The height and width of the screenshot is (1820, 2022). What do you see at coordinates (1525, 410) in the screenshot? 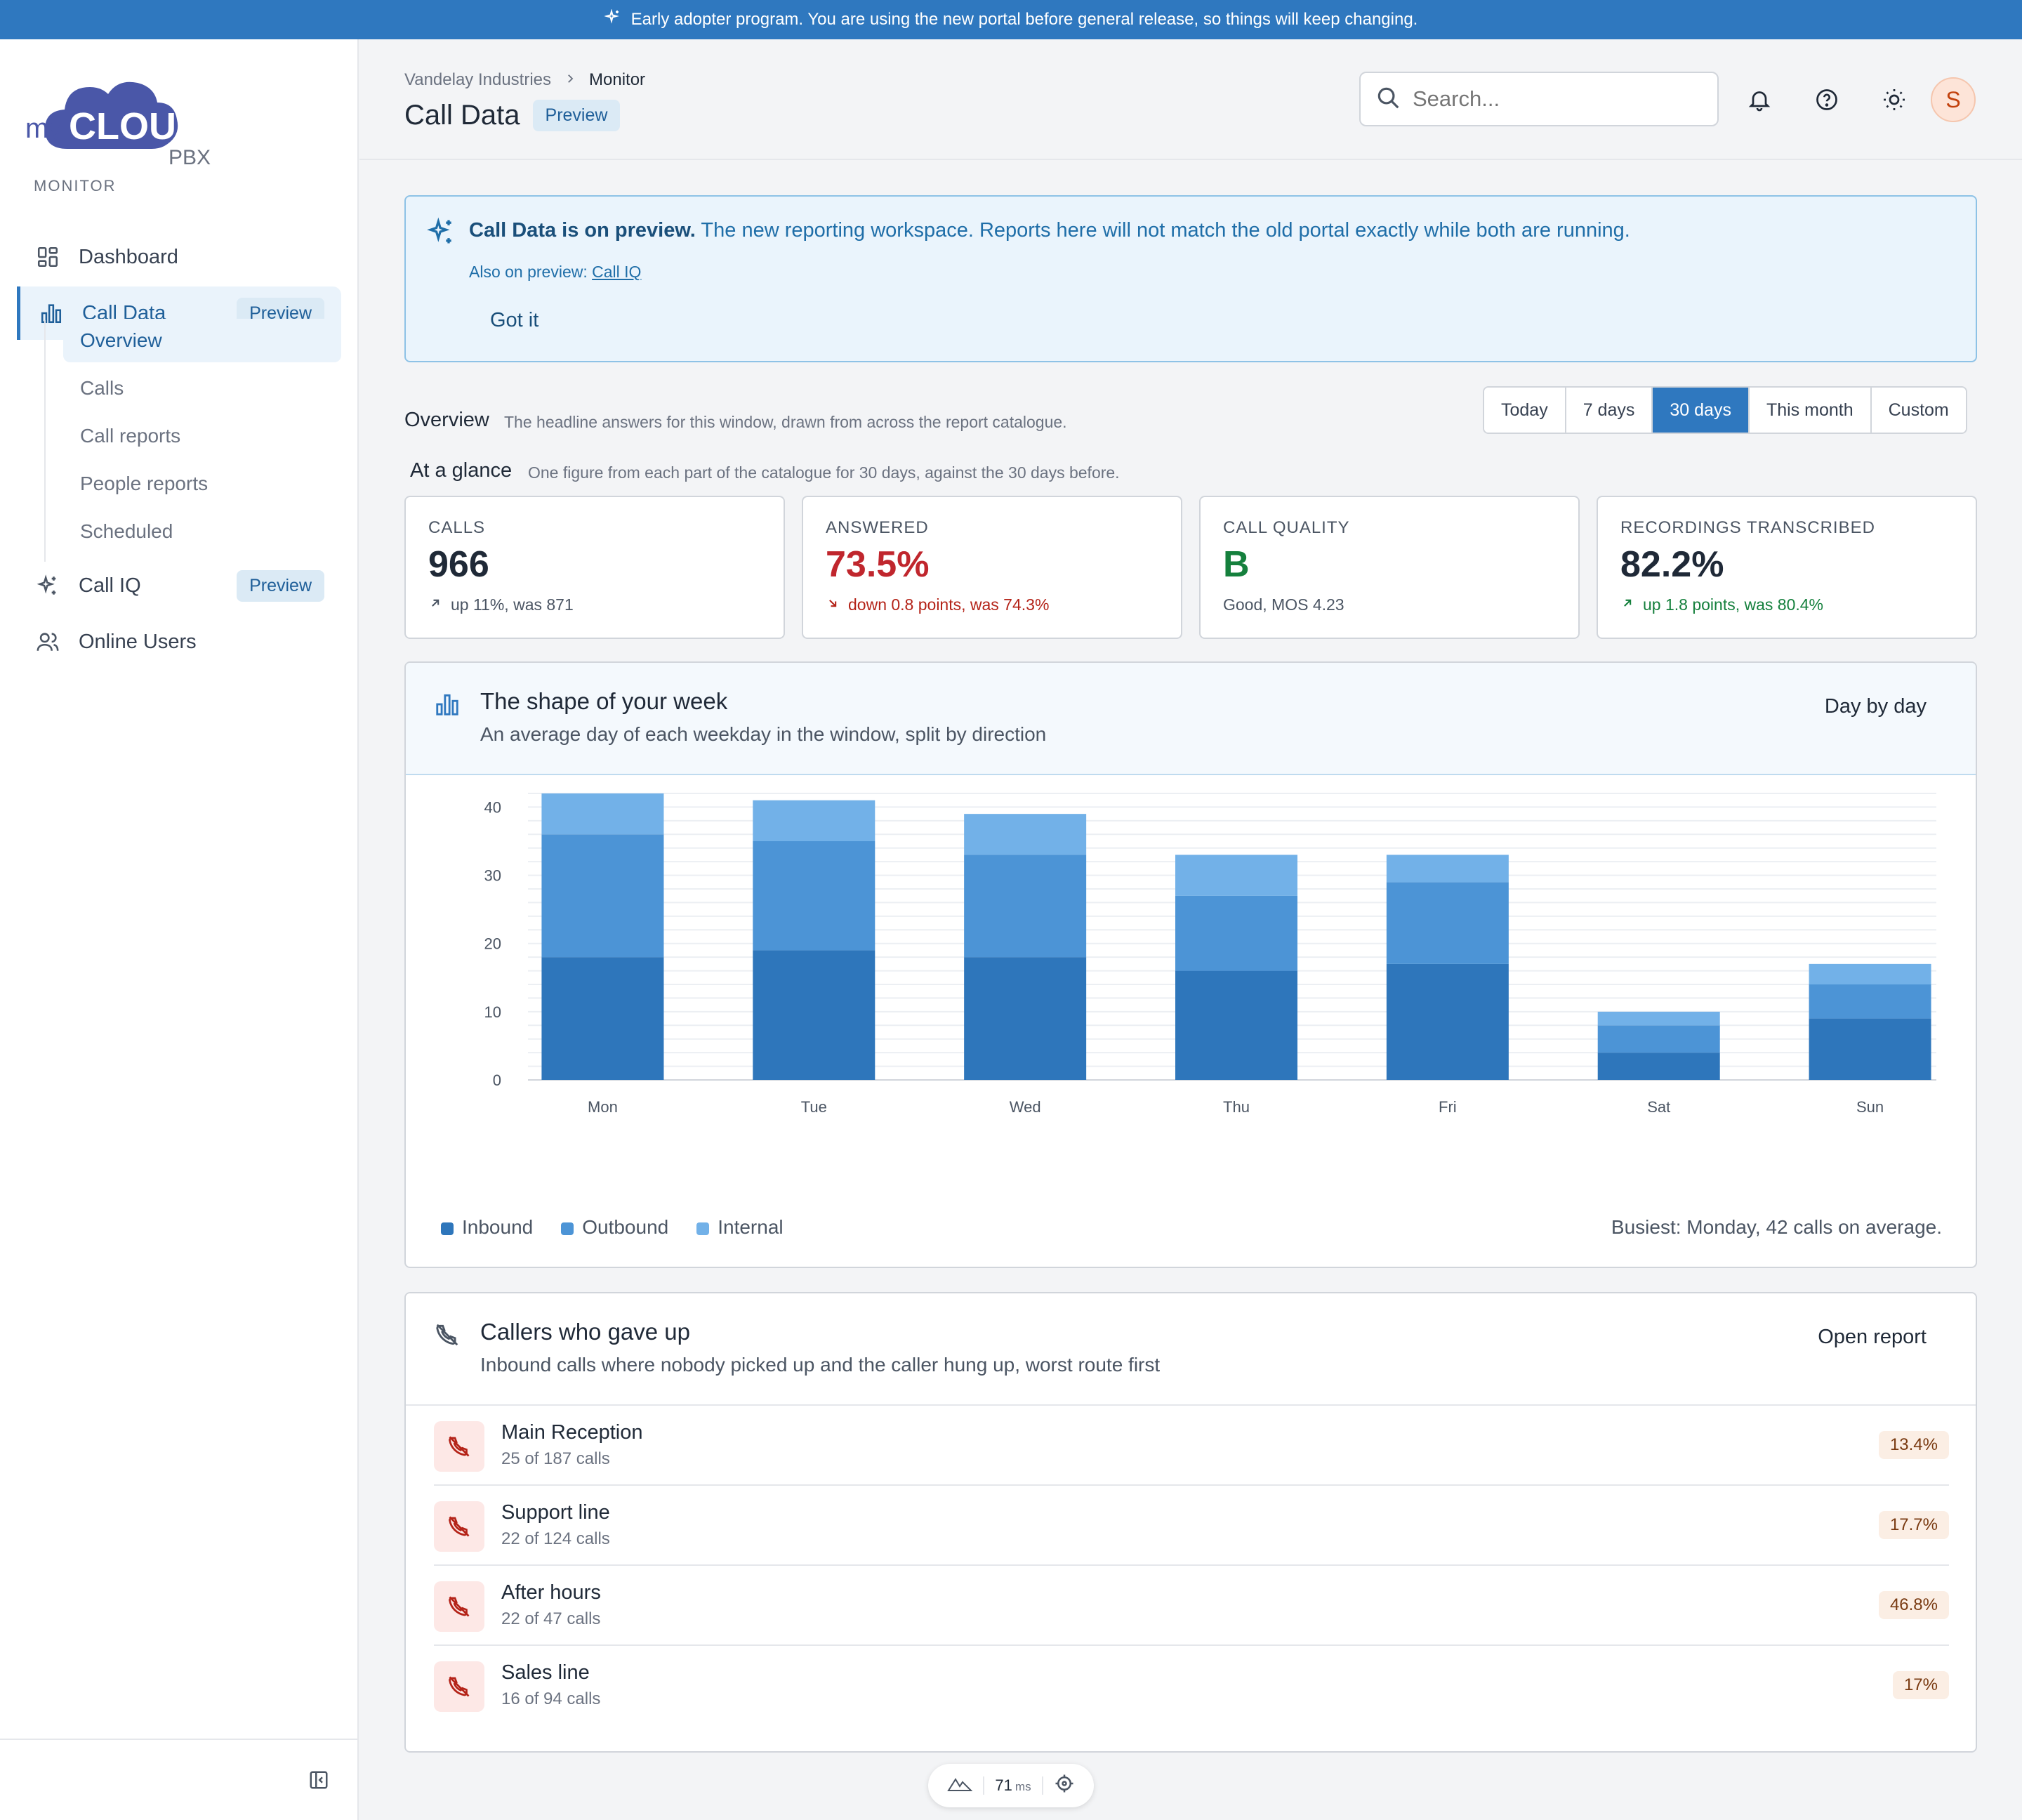
I see `range-today: Today` at bounding box center [1525, 410].